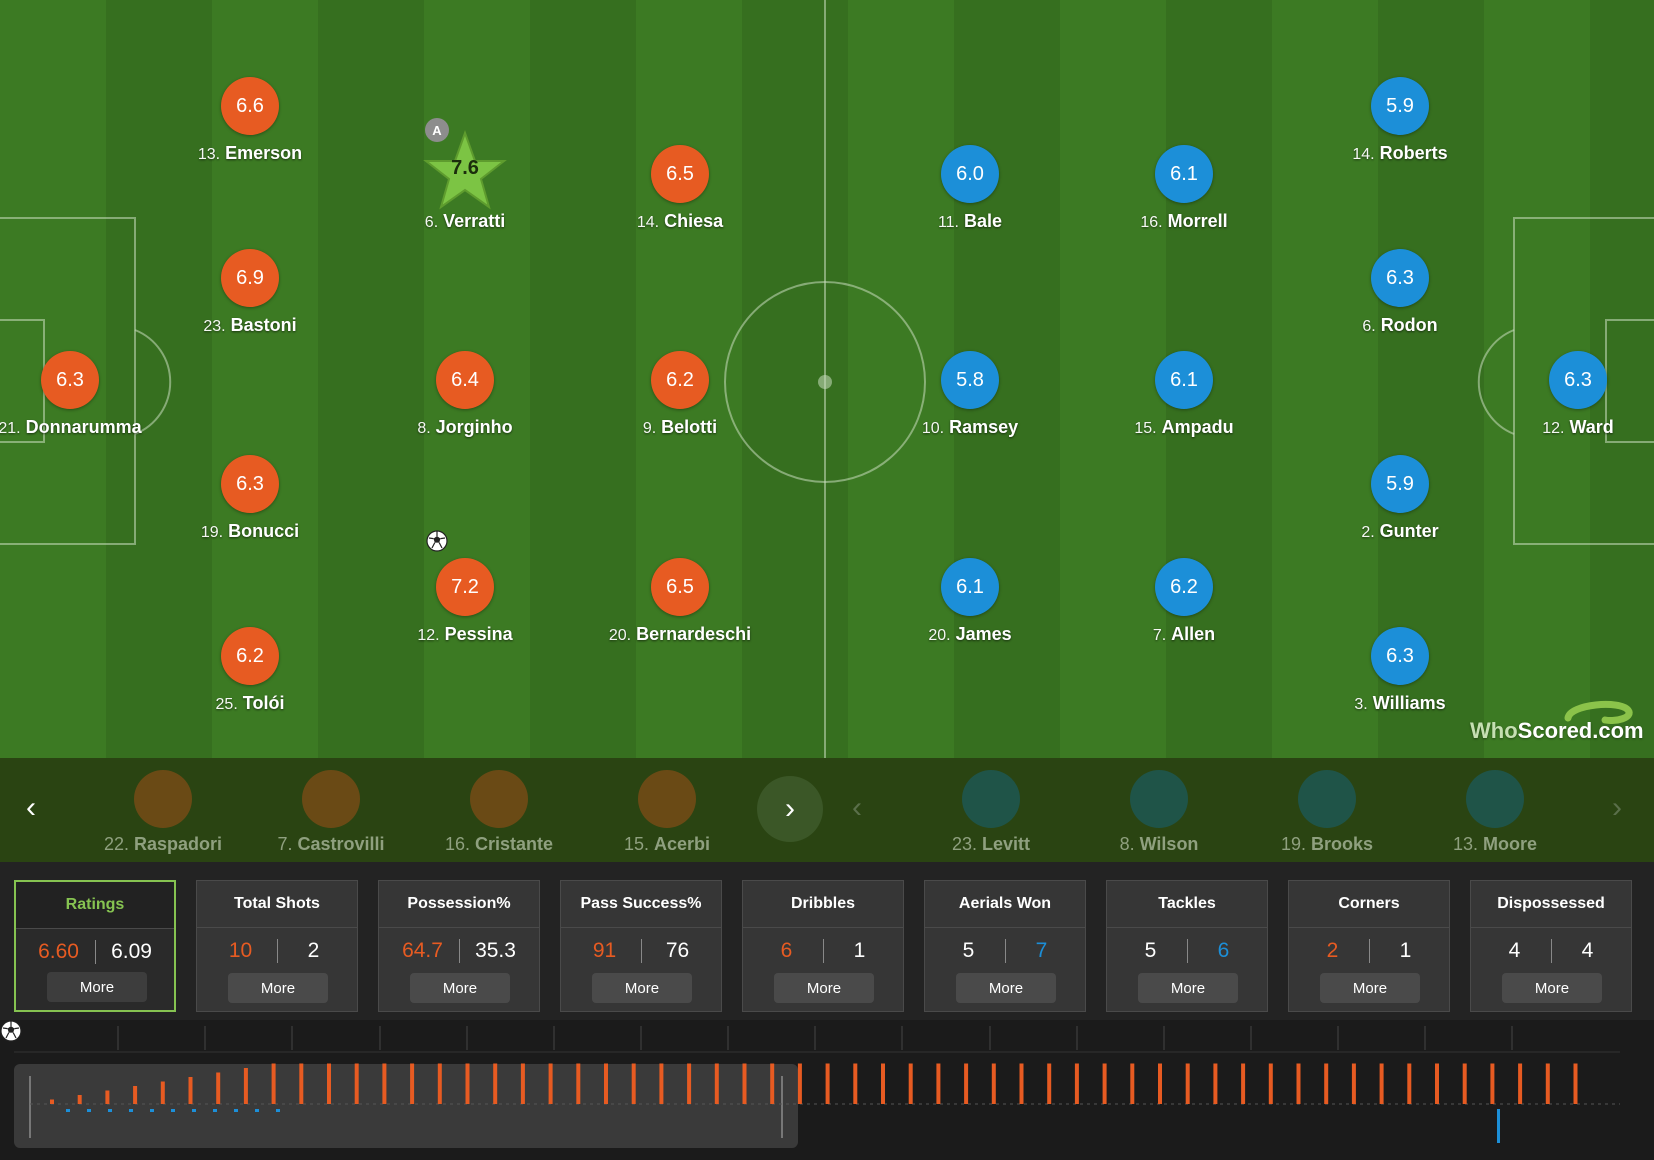  Describe the element at coordinates (95, 946) in the screenshot. I see `stat-card-ratings: Ratings 6.60 6.09 More` at that location.